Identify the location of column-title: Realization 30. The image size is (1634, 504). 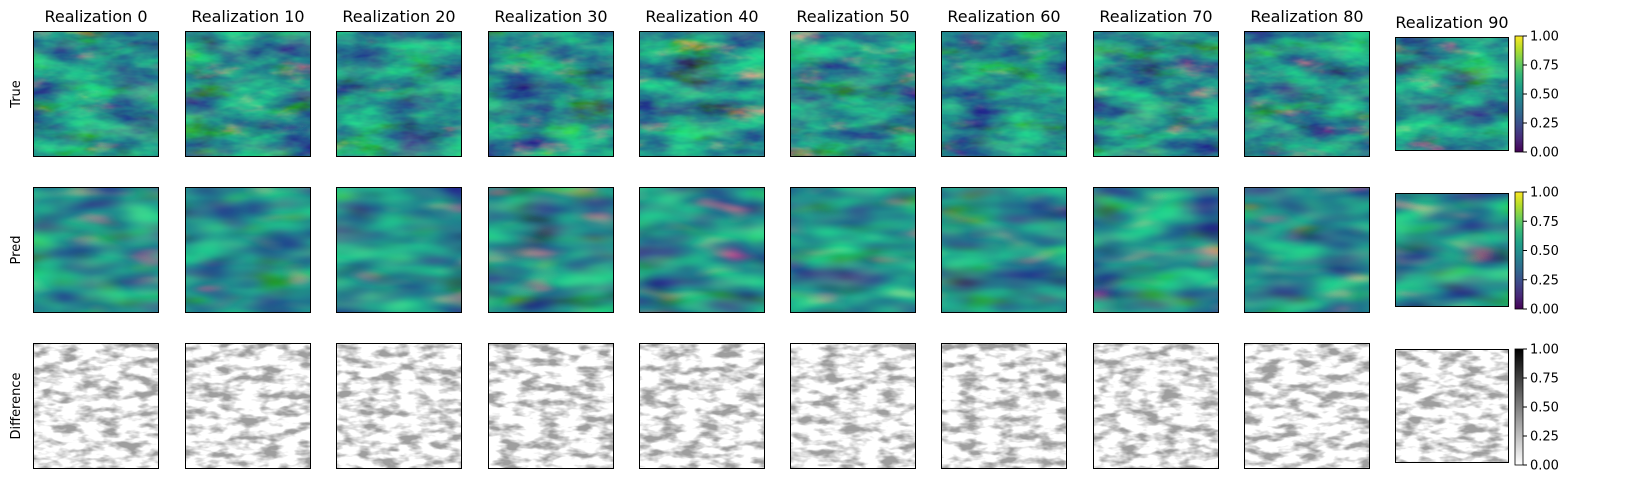
(550, 16).